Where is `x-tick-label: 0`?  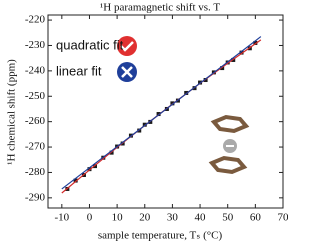 x-tick-label: 0 is located at coordinates (90, 218).